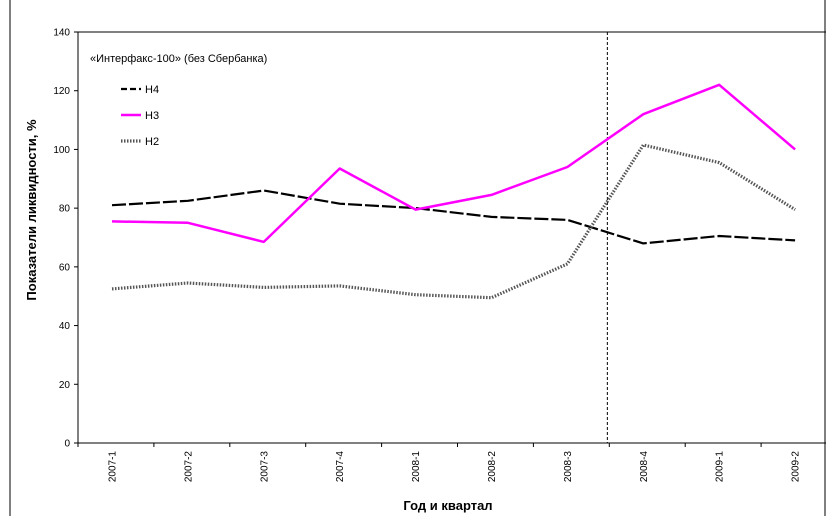 The height and width of the screenshot is (516, 826). Describe the element at coordinates (67, 444) in the screenshot. I see `y-tick-label: 0` at that location.